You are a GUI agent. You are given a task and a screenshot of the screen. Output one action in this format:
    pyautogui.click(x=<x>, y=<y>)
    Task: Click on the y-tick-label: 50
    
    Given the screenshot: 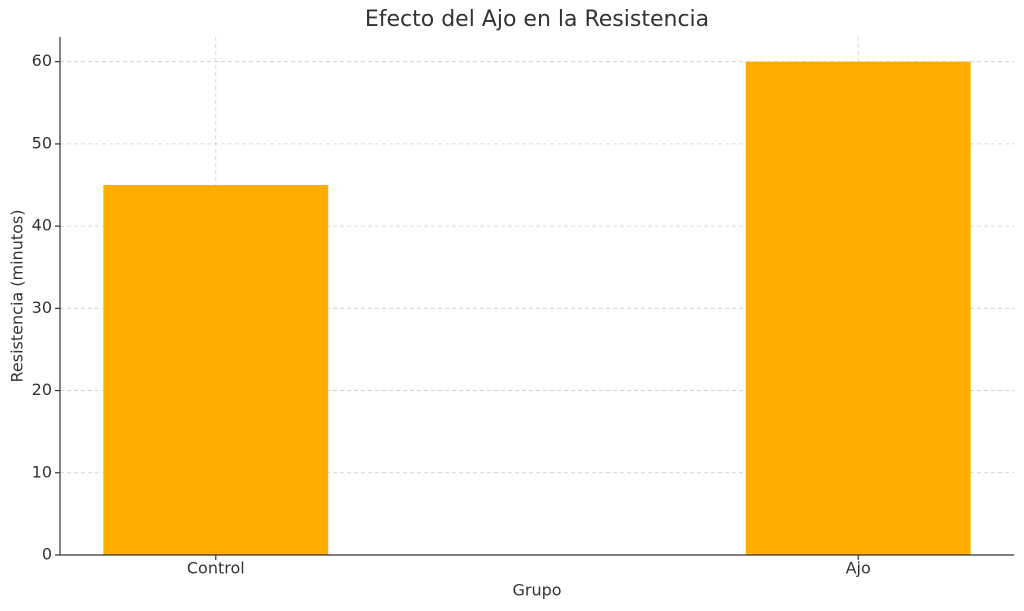 What is the action you would take?
    pyautogui.click(x=42, y=142)
    